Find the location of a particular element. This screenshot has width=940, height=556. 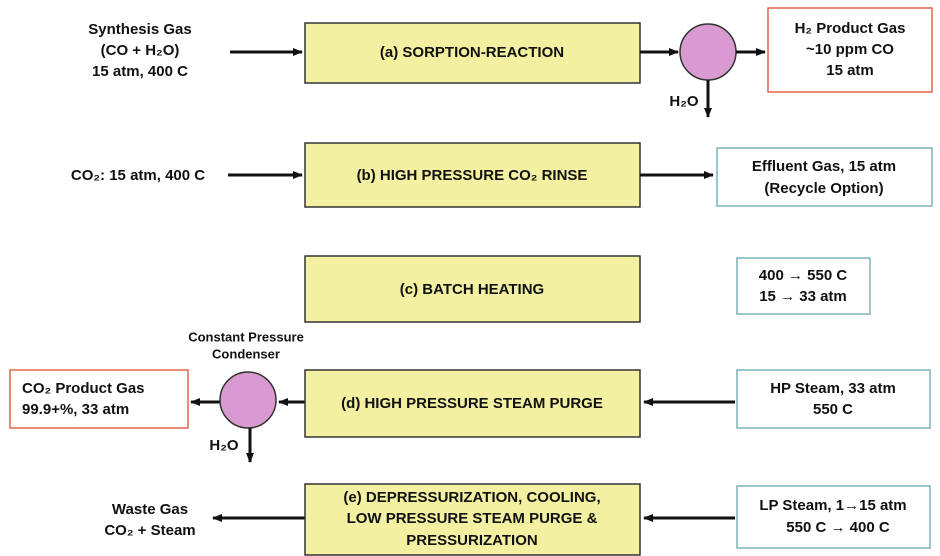

feed-text: Synthesis Gas is located at coordinates (139, 29).